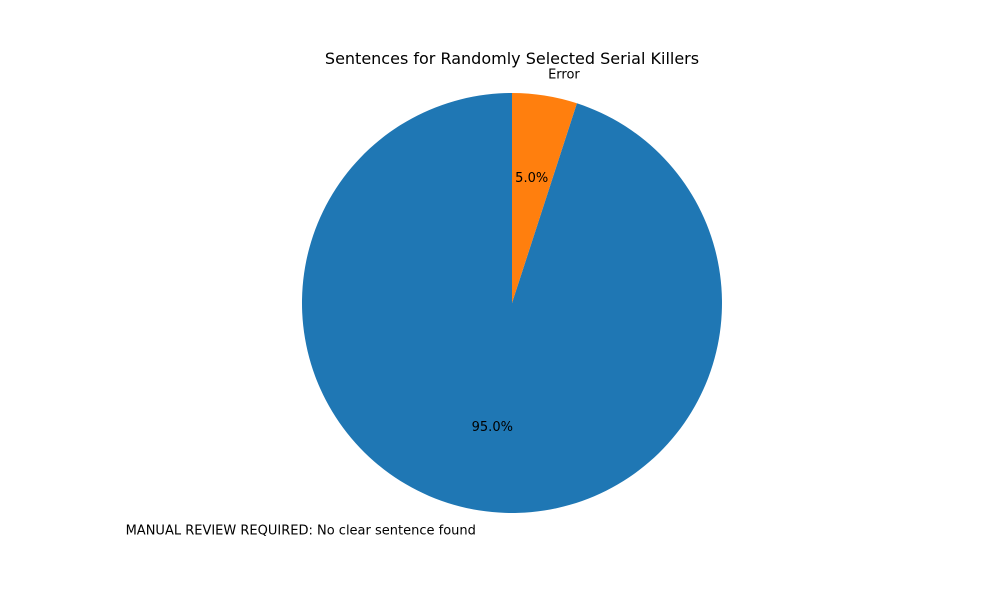  What do you see at coordinates (531, 178) in the screenshot?
I see `pie-pct-label-1: 5.0%` at bounding box center [531, 178].